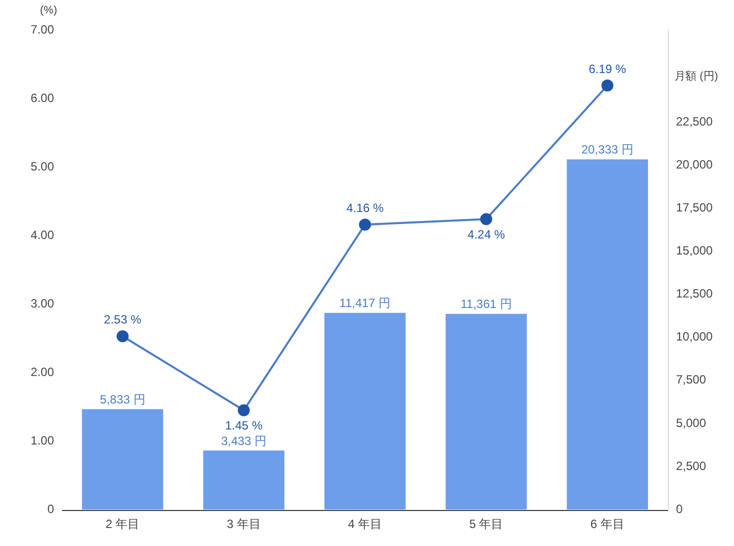  What do you see at coordinates (365, 207) in the screenshot?
I see `data-label: 4.16 %` at bounding box center [365, 207].